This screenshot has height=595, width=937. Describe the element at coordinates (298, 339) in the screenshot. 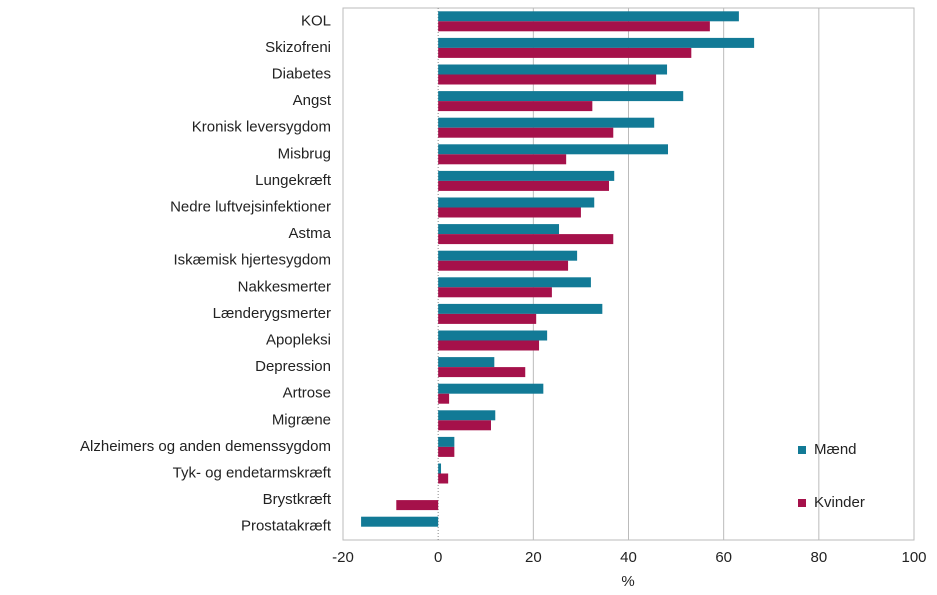

I see `y-tick-label: Apopleksi` at that location.